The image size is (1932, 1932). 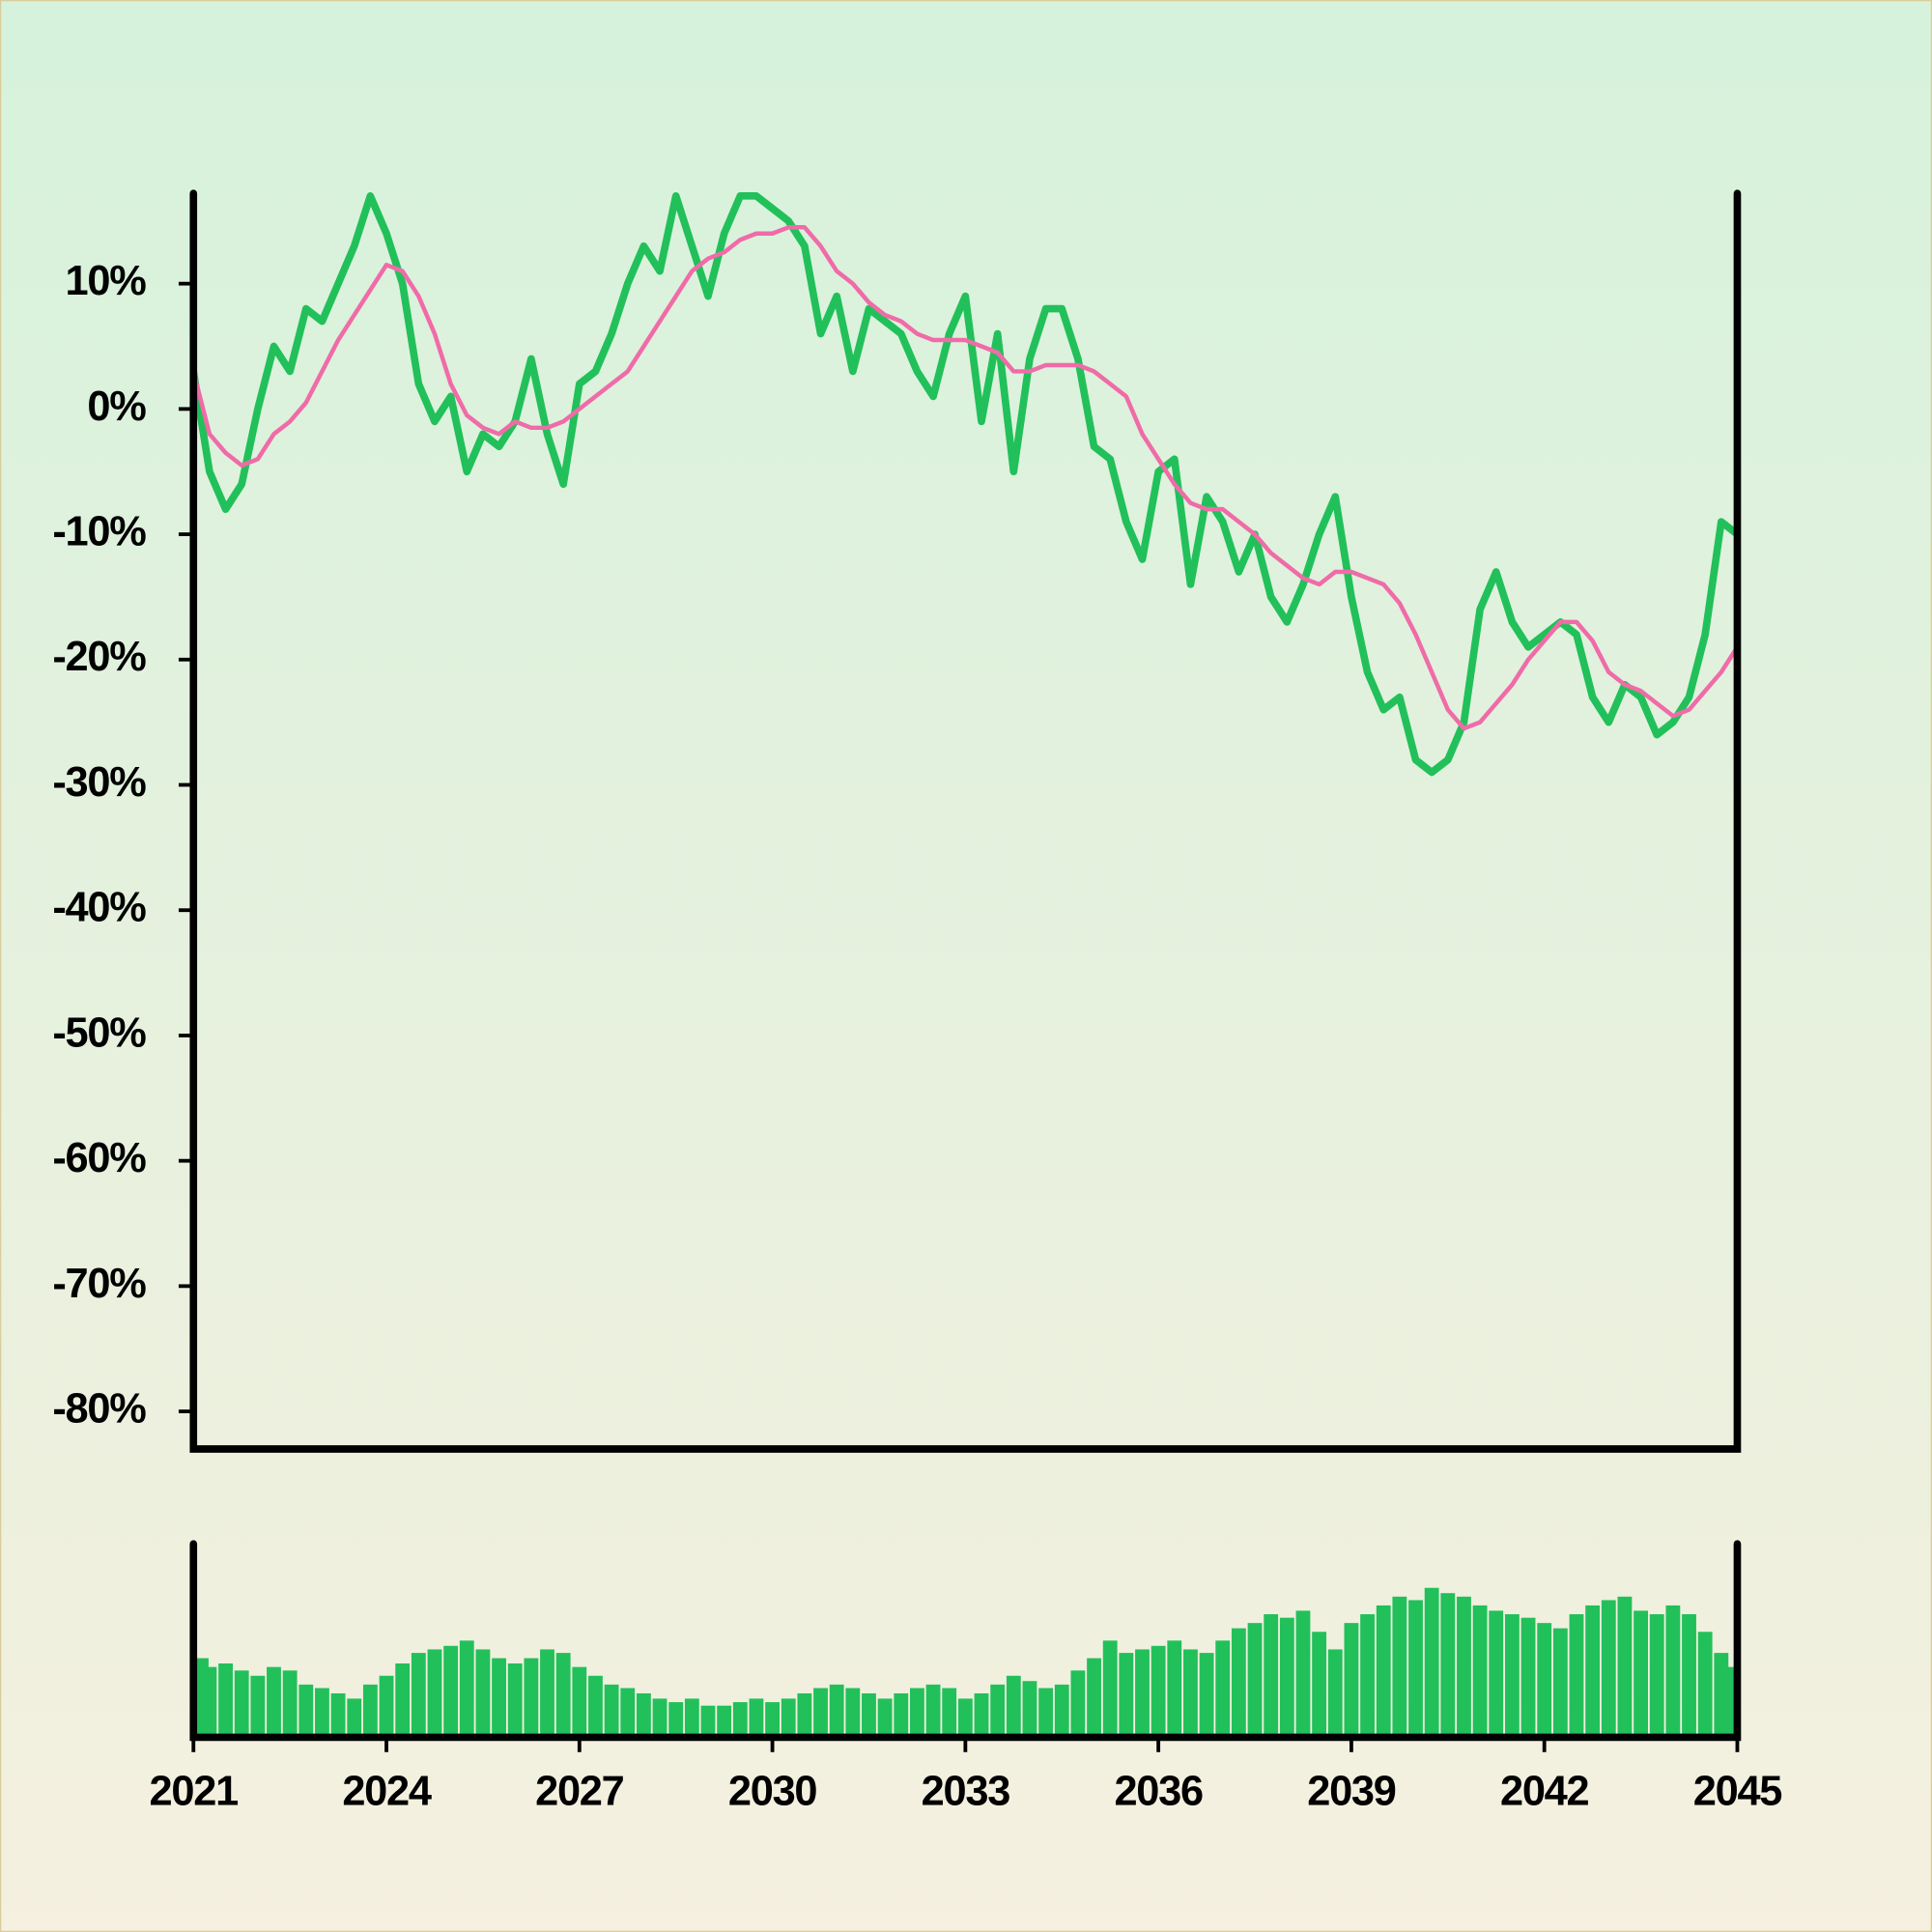 What do you see at coordinates (99, 1409) in the screenshot?
I see `y-tick-label: -80%` at bounding box center [99, 1409].